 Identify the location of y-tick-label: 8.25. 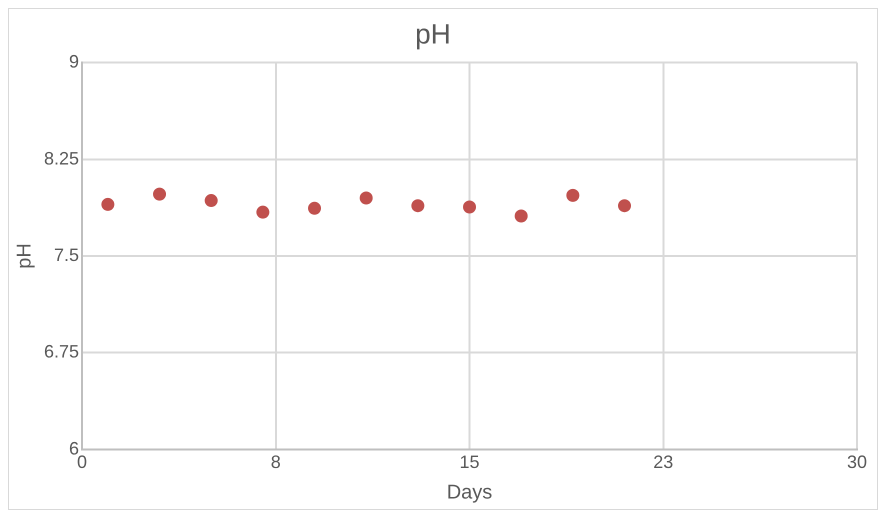
(62, 158).